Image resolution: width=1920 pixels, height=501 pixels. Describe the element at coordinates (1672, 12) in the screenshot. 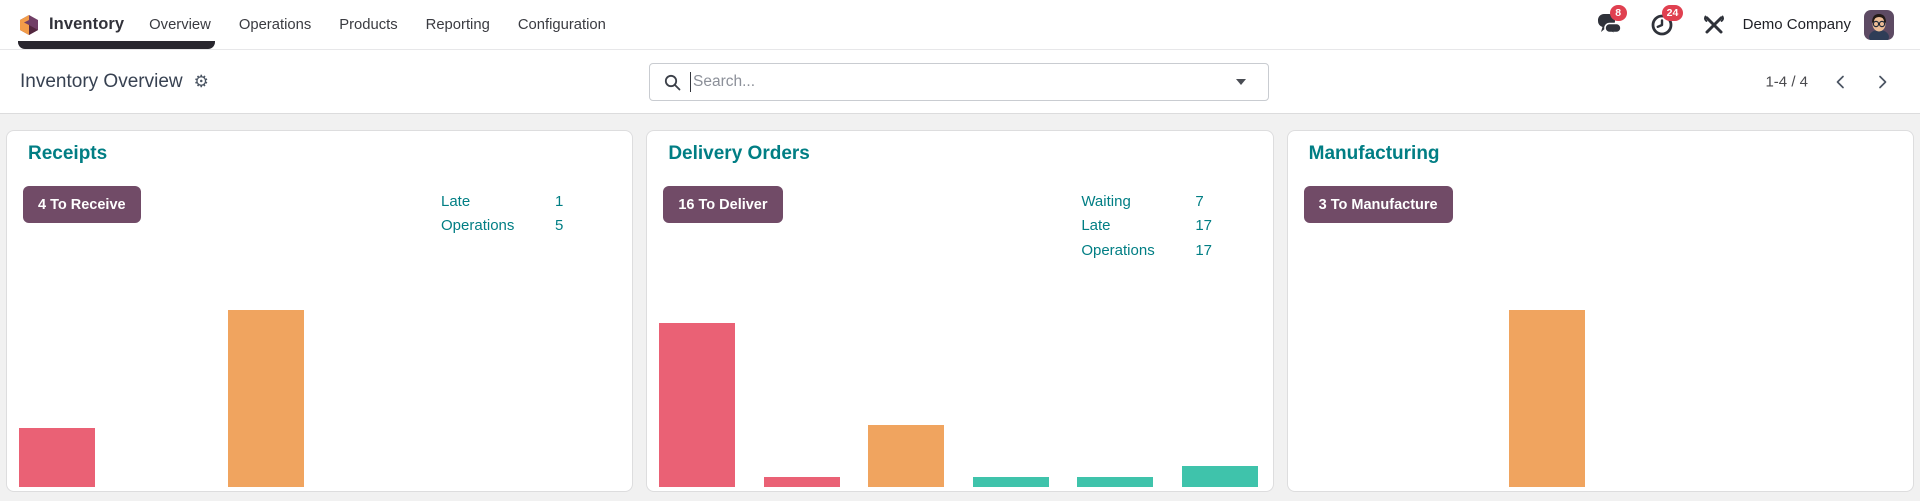

I see `activities-badge: 24` at that location.